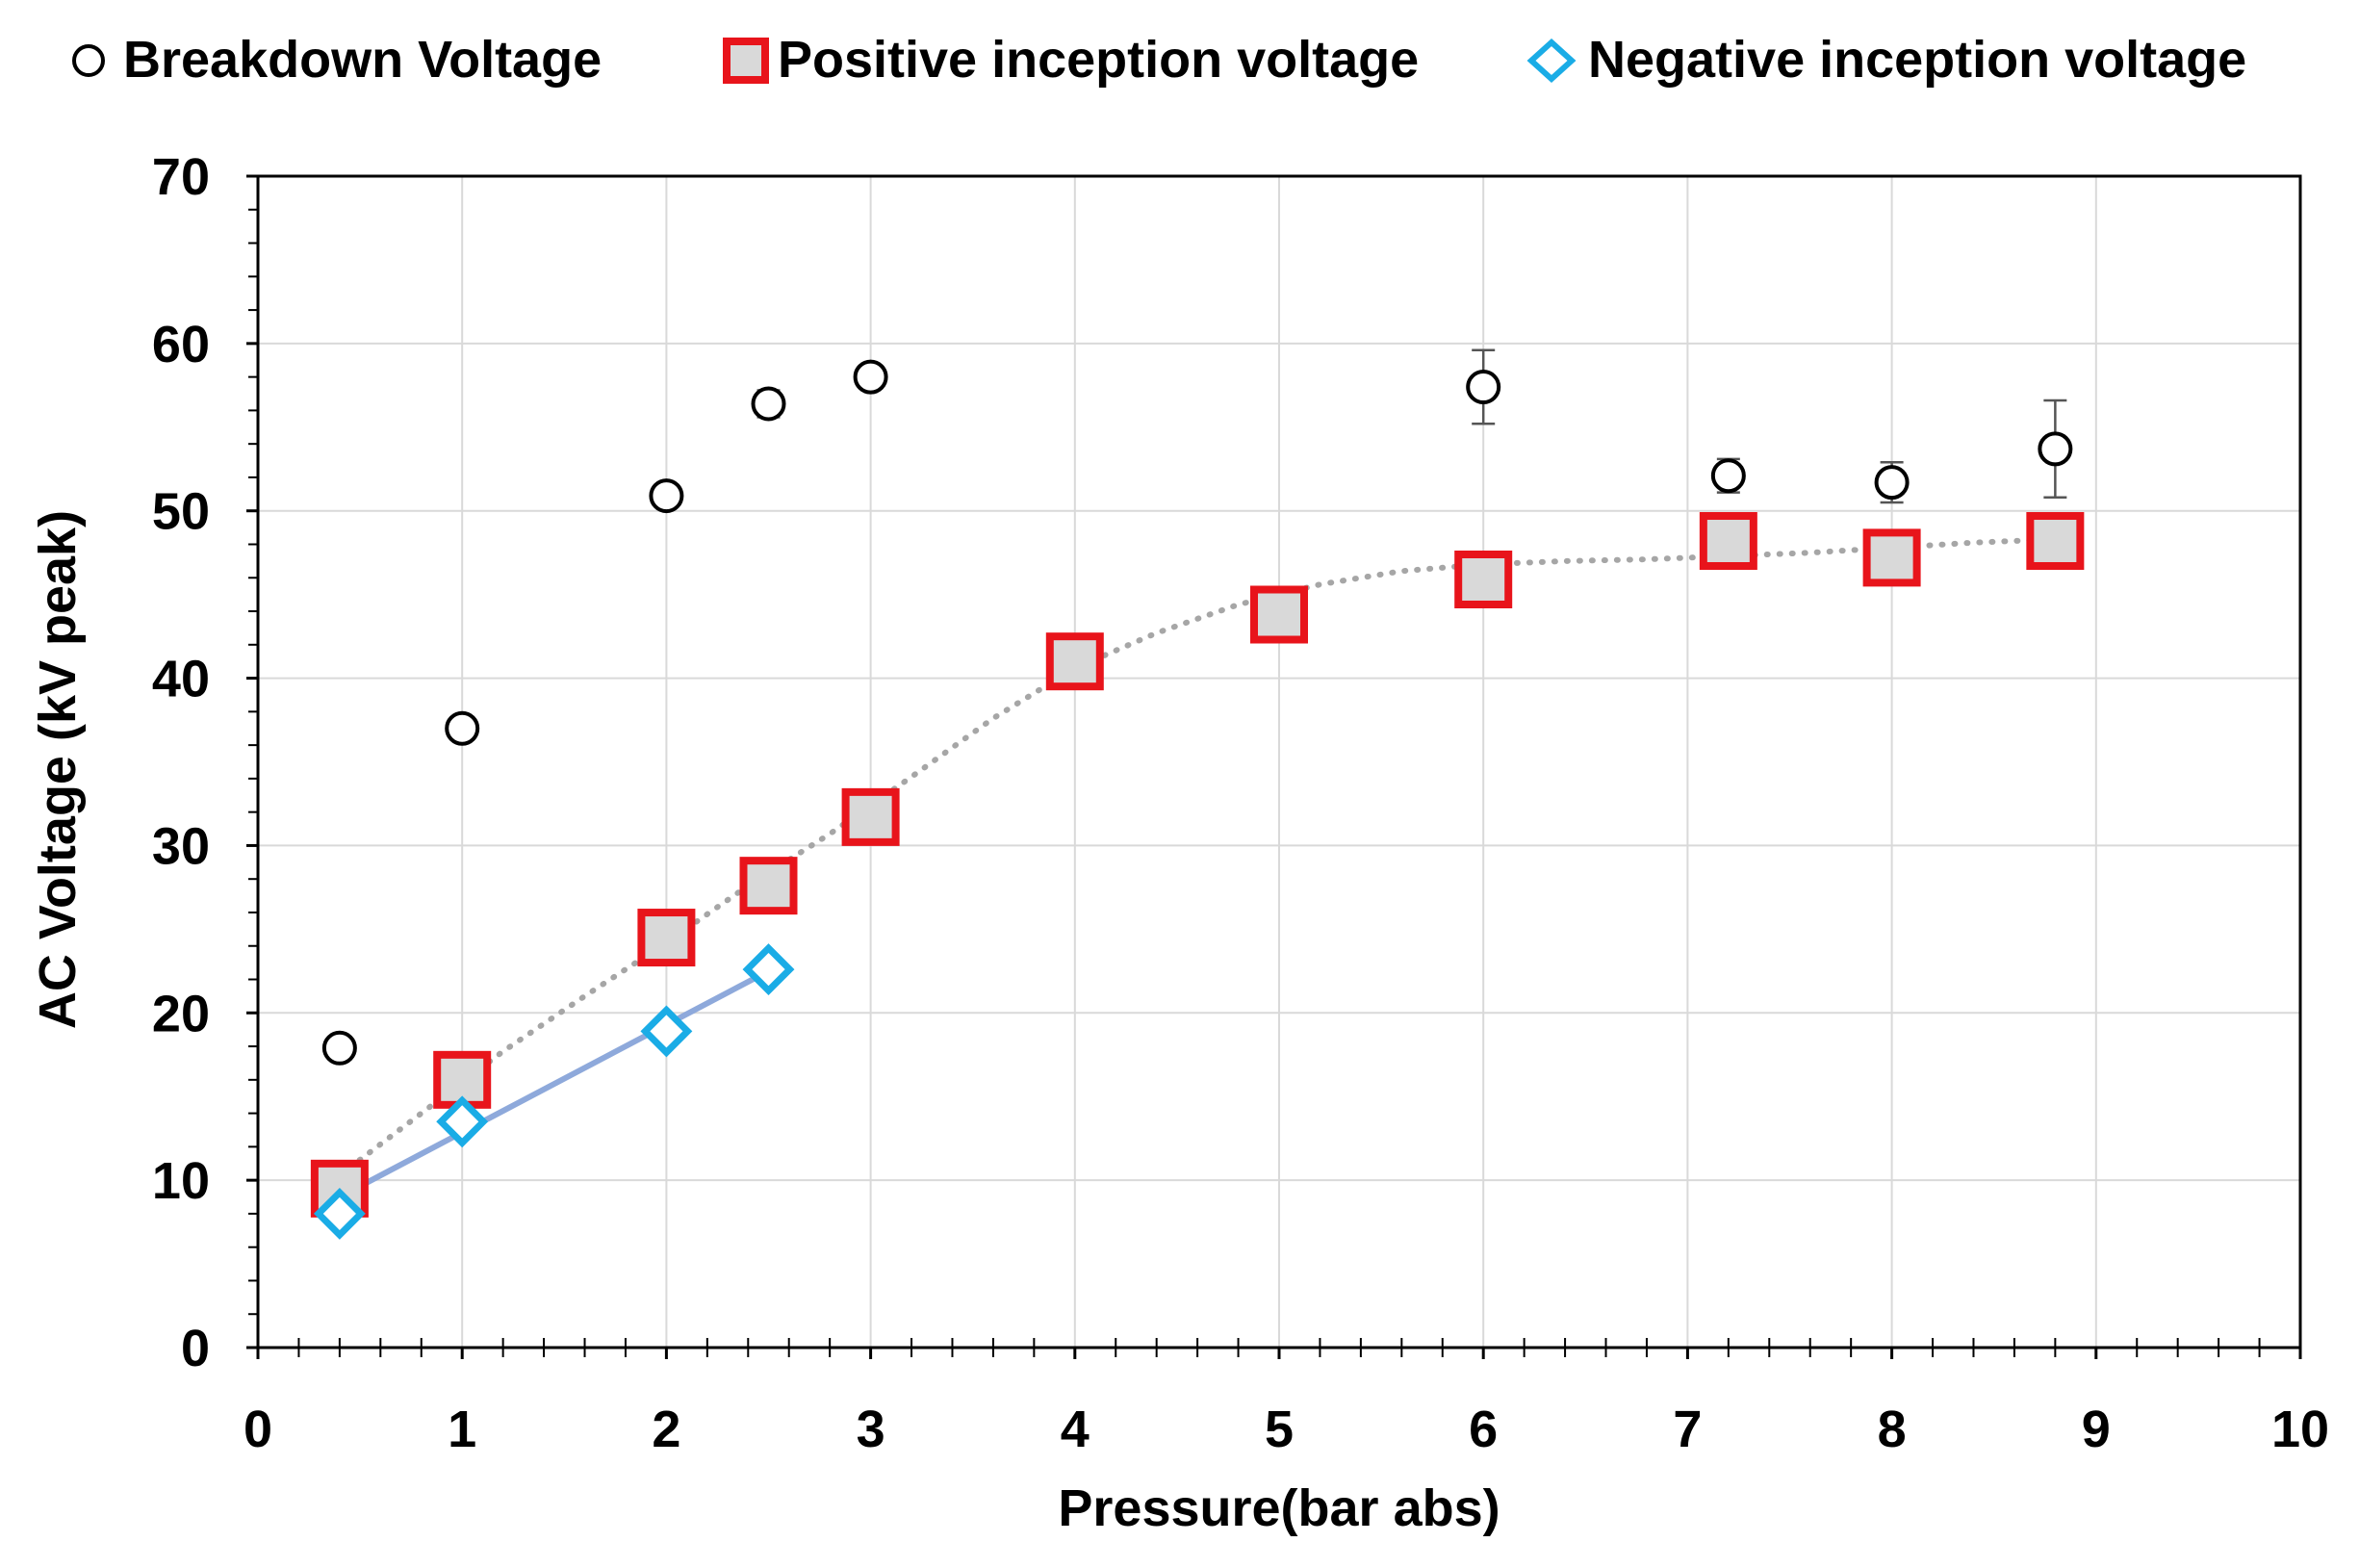 Image resolution: width=2359 pixels, height=1568 pixels. Describe the element at coordinates (1098, 60) in the screenshot. I see `legend-label-positive: Positive inception voltage` at that location.